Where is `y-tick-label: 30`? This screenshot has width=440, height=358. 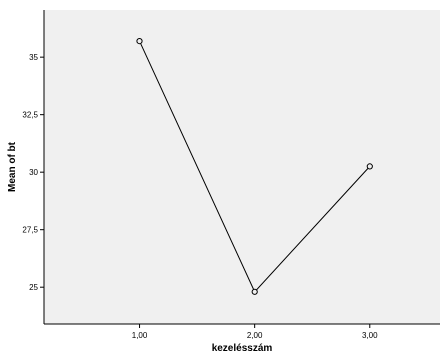 y-tick-label: 30 is located at coordinates (33, 172).